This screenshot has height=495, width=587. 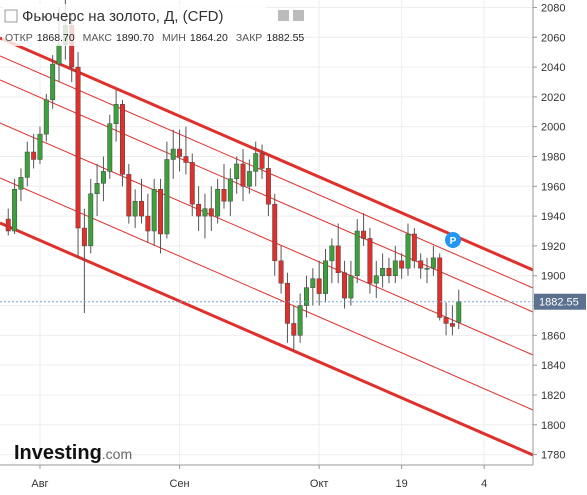 I want to click on marker, so click(x=453, y=240).